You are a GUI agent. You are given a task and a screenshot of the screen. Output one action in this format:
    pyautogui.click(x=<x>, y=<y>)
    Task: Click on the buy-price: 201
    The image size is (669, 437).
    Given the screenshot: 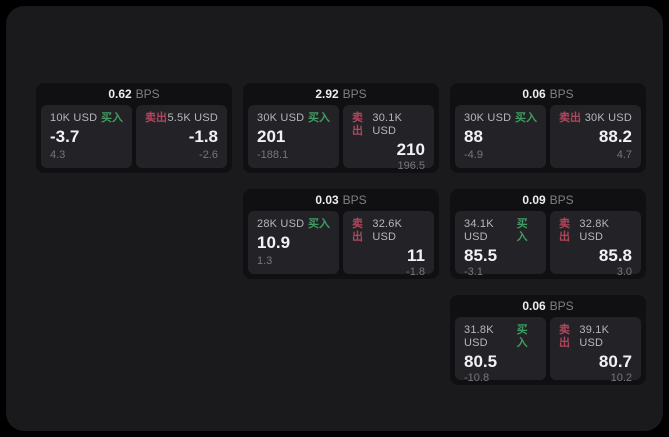 What is the action you would take?
    pyautogui.click(x=271, y=136)
    